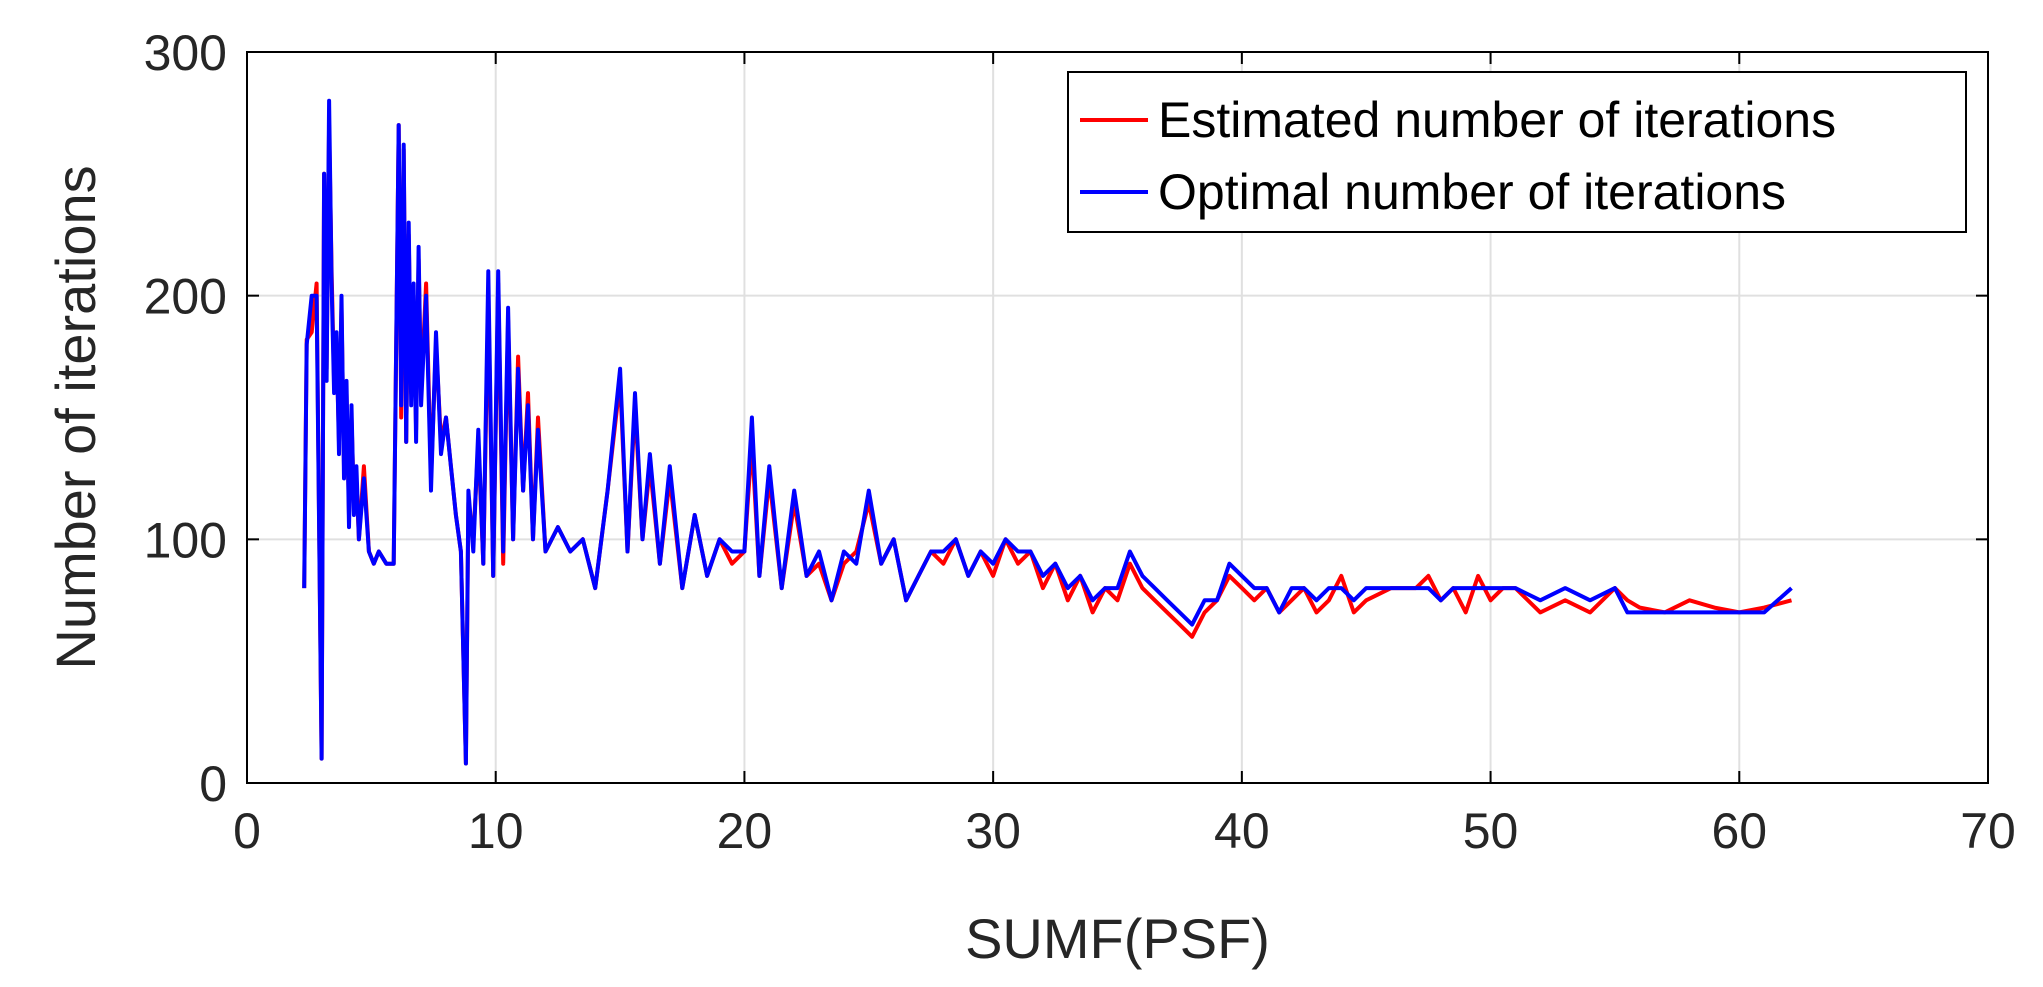 Image resolution: width=2043 pixels, height=987 pixels. I want to click on x-tick-label: 10, so click(496, 831).